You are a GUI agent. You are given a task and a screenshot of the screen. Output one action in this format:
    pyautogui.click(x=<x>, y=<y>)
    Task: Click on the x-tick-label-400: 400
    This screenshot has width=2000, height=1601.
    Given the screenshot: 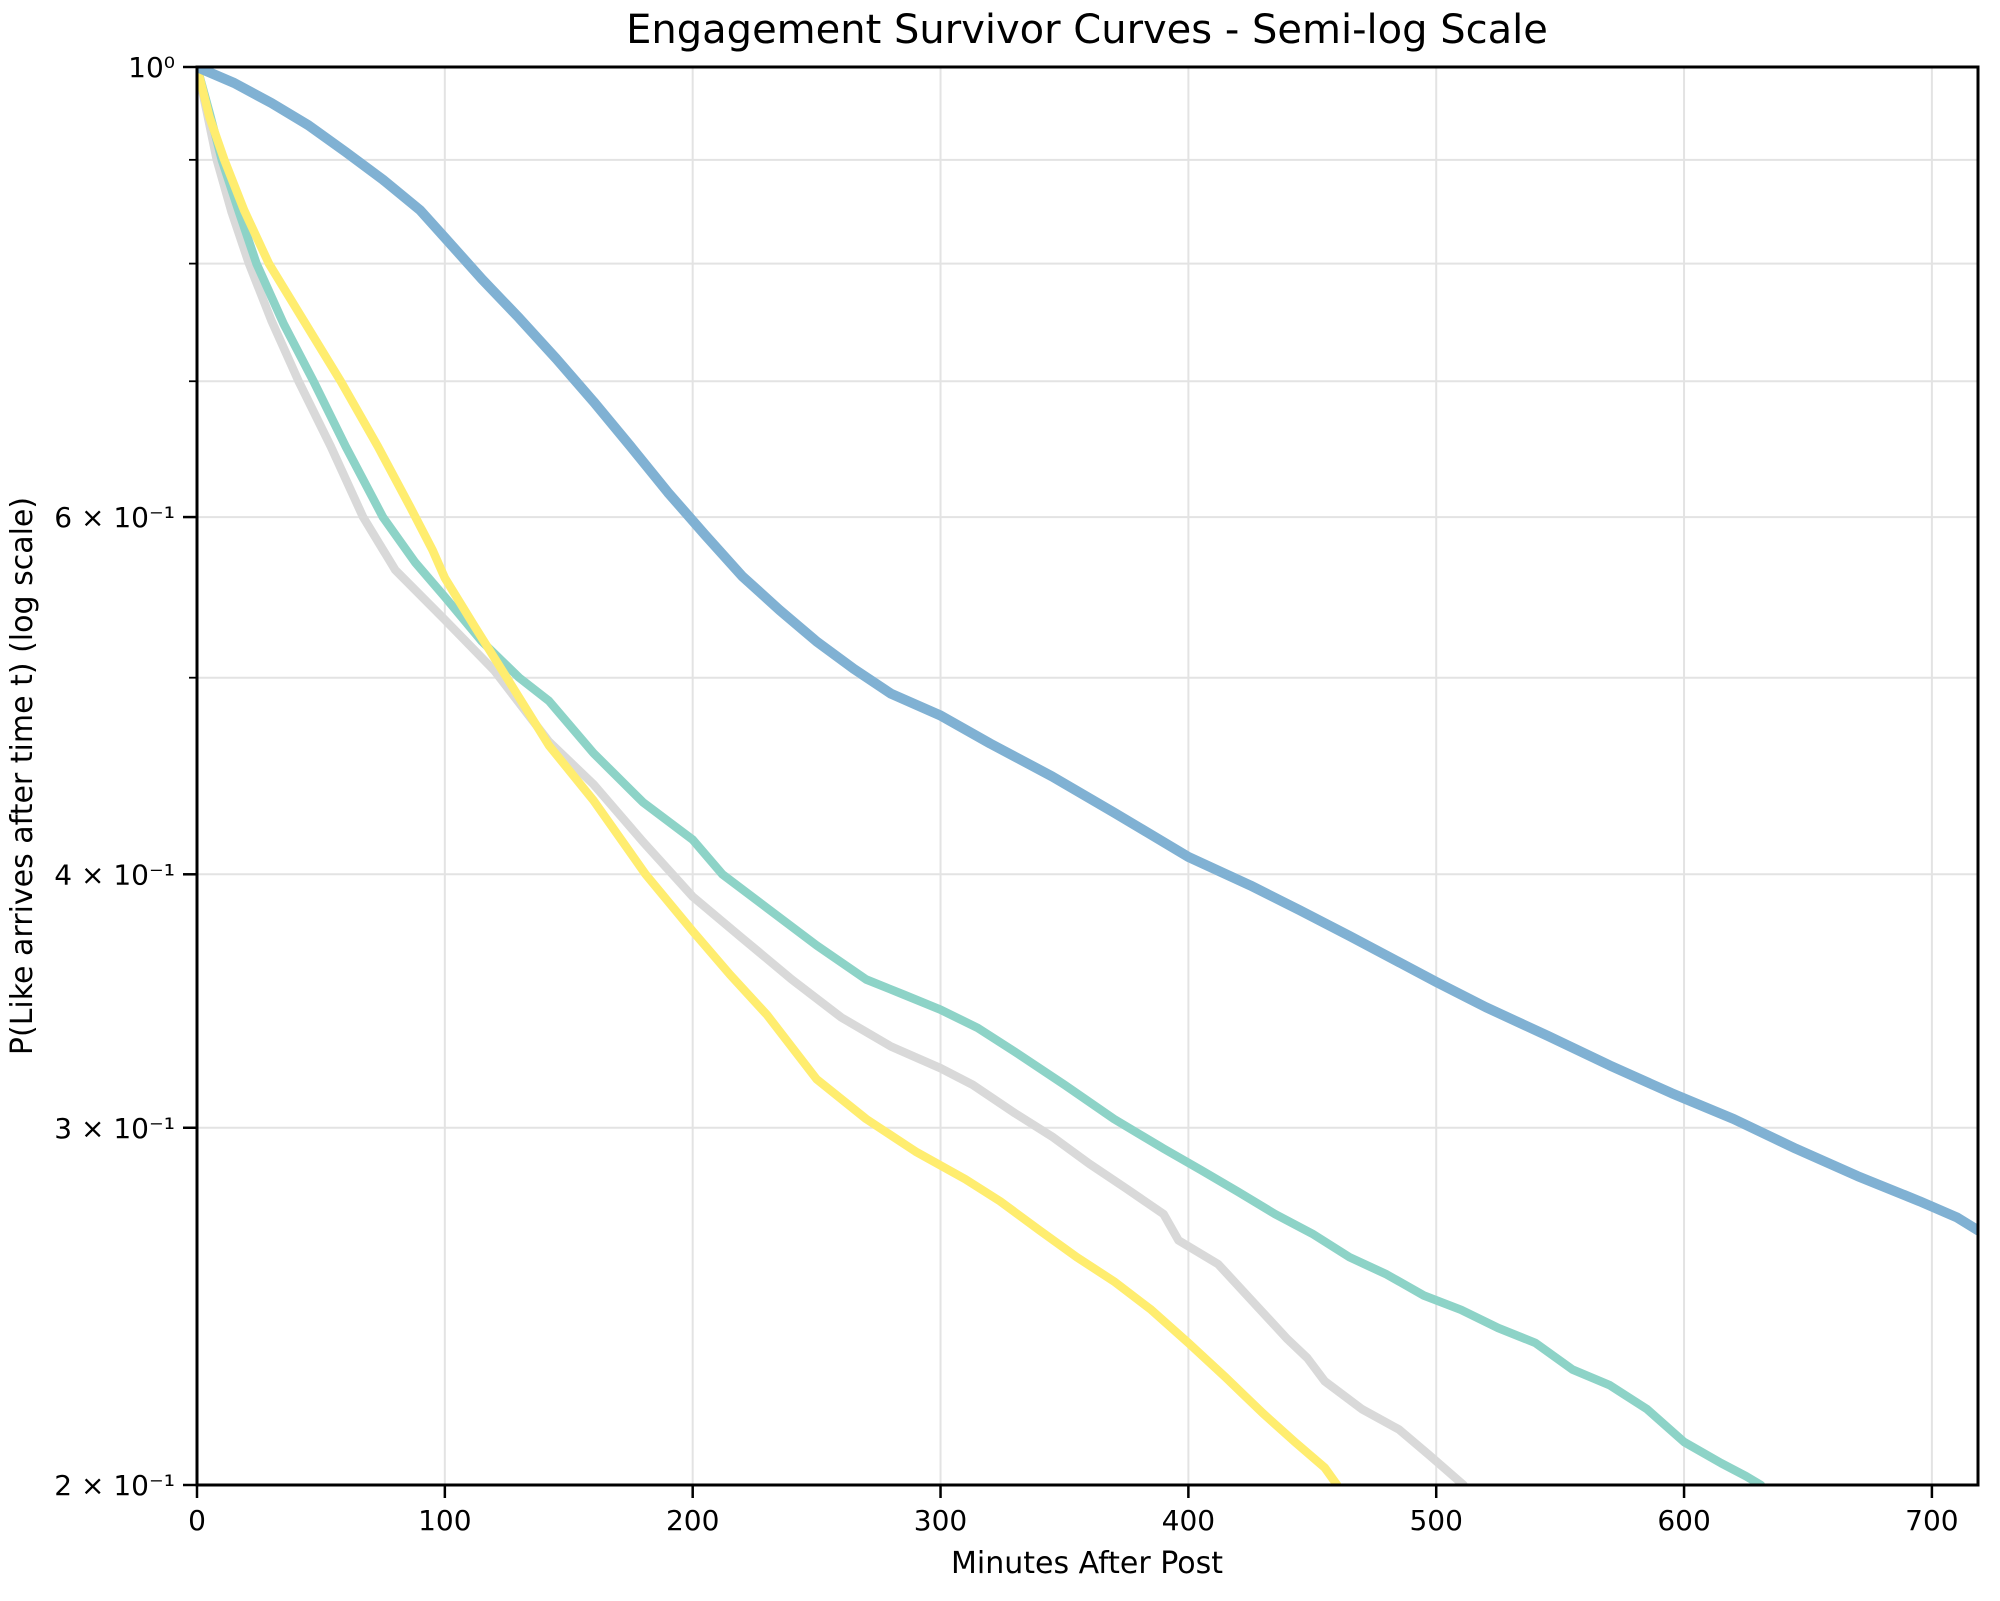 What is the action you would take?
    pyautogui.click(x=1188, y=1520)
    